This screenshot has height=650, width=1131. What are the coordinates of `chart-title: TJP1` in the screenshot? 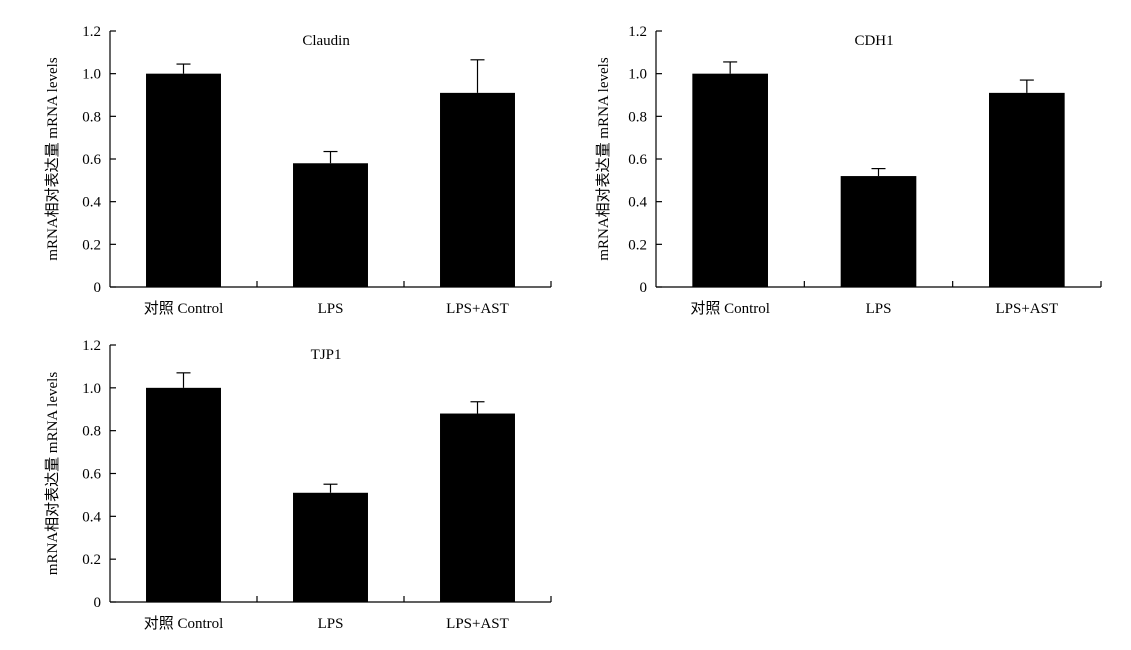 It's located at (326, 355).